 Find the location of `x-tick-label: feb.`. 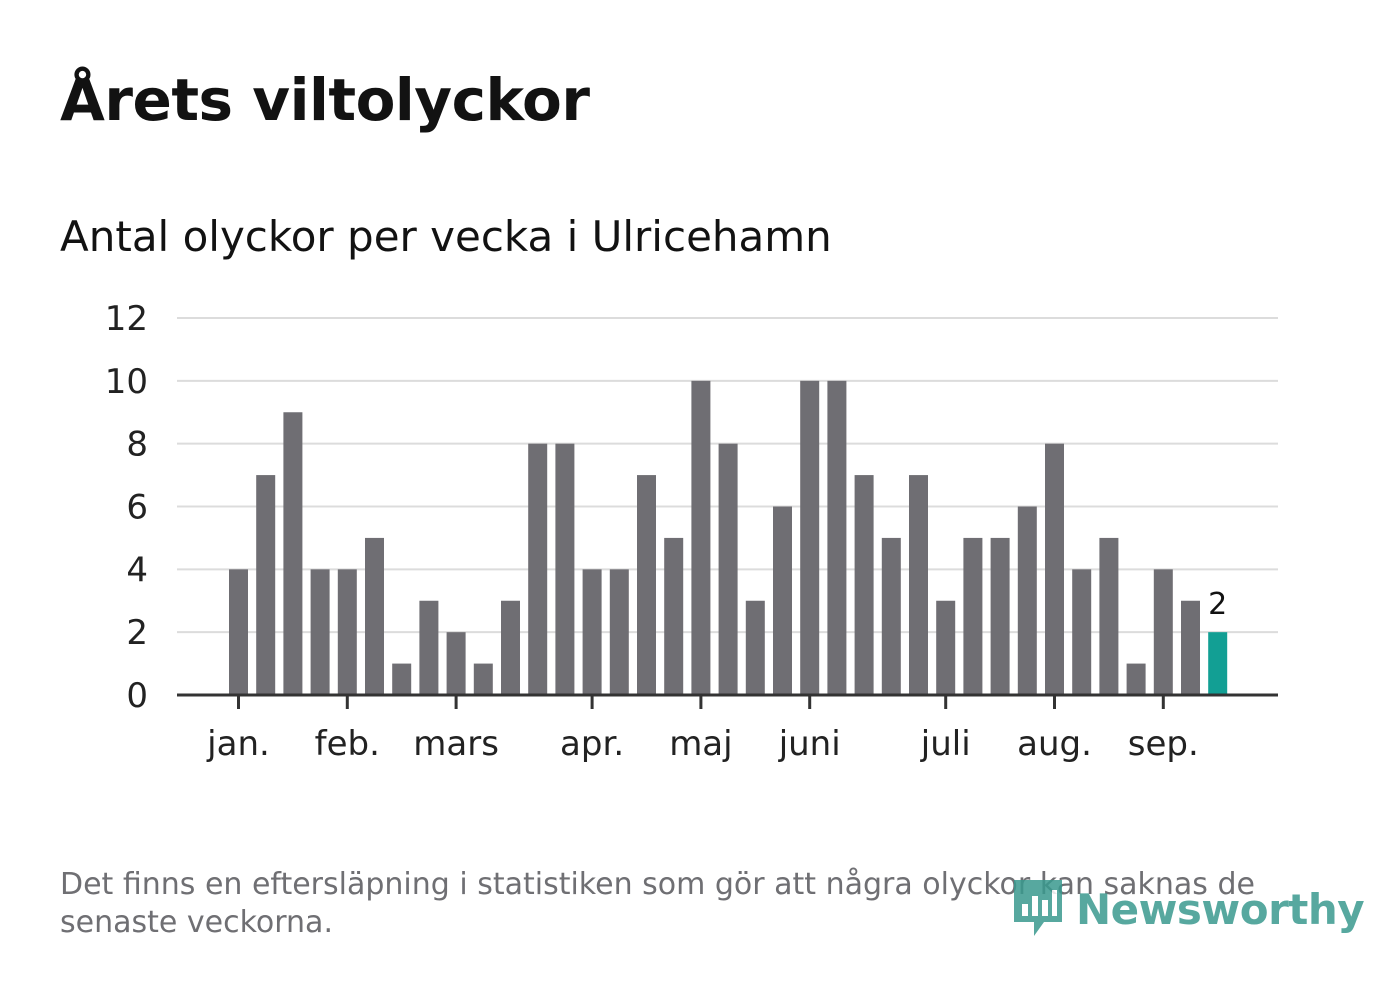

x-tick-label: feb. is located at coordinates (347, 744).